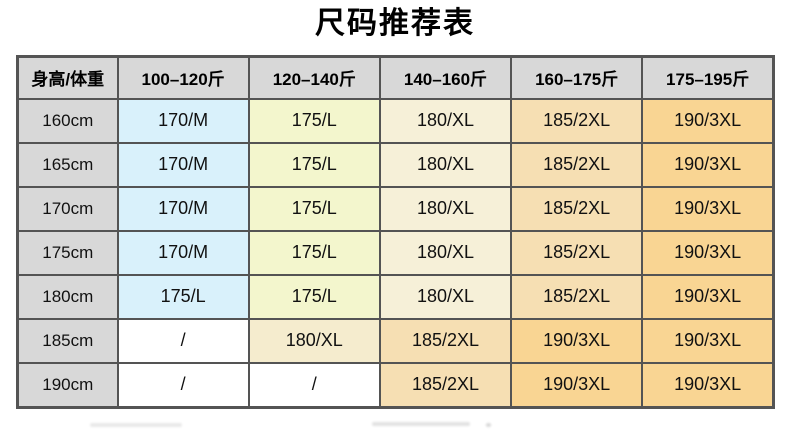 This screenshot has width=790, height=438. I want to click on height-cell: 185cm, so click(67, 340).